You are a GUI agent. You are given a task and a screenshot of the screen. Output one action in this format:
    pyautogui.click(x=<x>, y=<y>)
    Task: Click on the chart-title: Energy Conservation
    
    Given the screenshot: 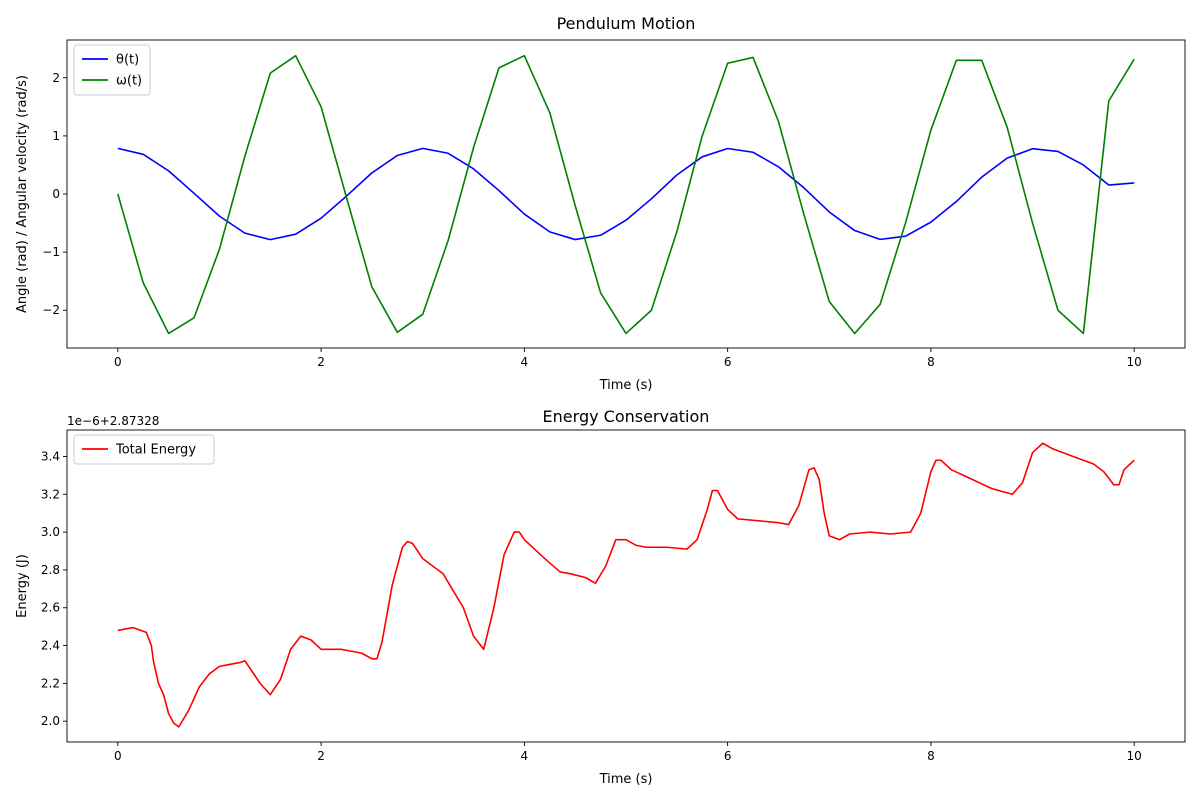 What is the action you would take?
    pyautogui.click(x=626, y=416)
    